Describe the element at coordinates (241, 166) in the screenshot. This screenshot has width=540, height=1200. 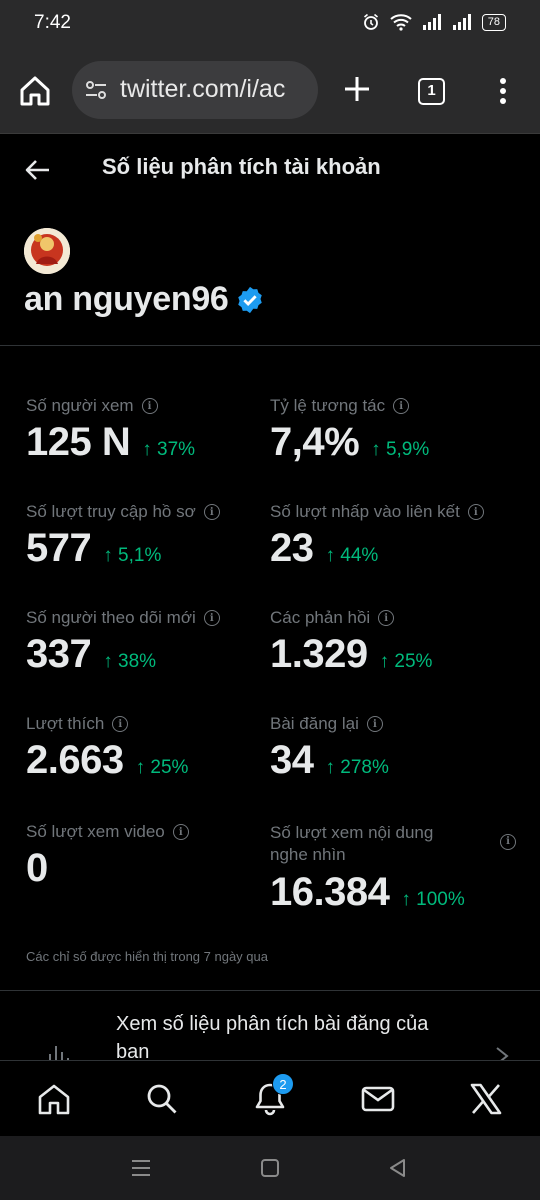
I see `page-title: Số liệu phân tích tài khoản` at that location.